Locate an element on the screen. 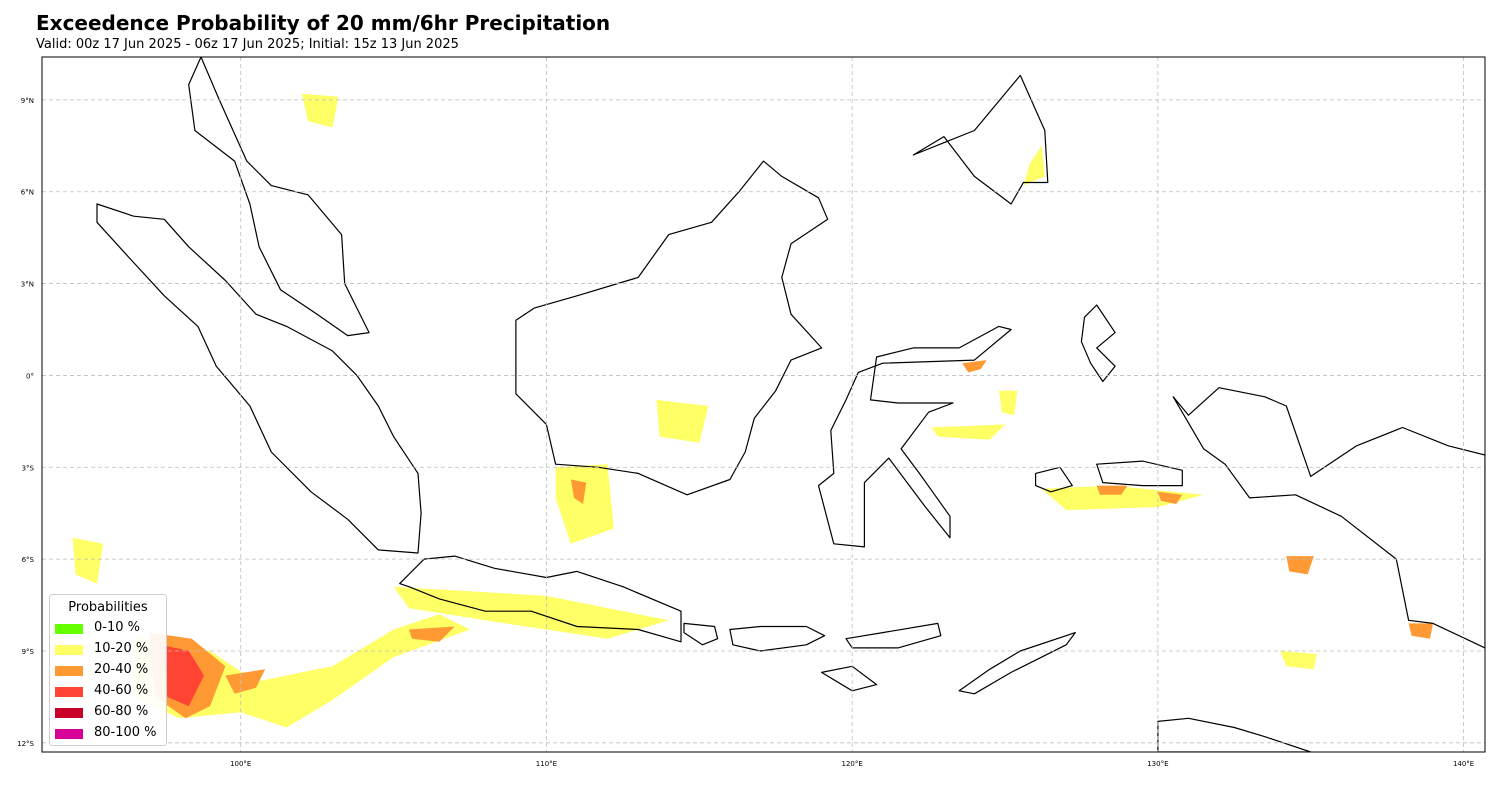  lon-tick-label-130: 130°E is located at coordinates (1157, 764).